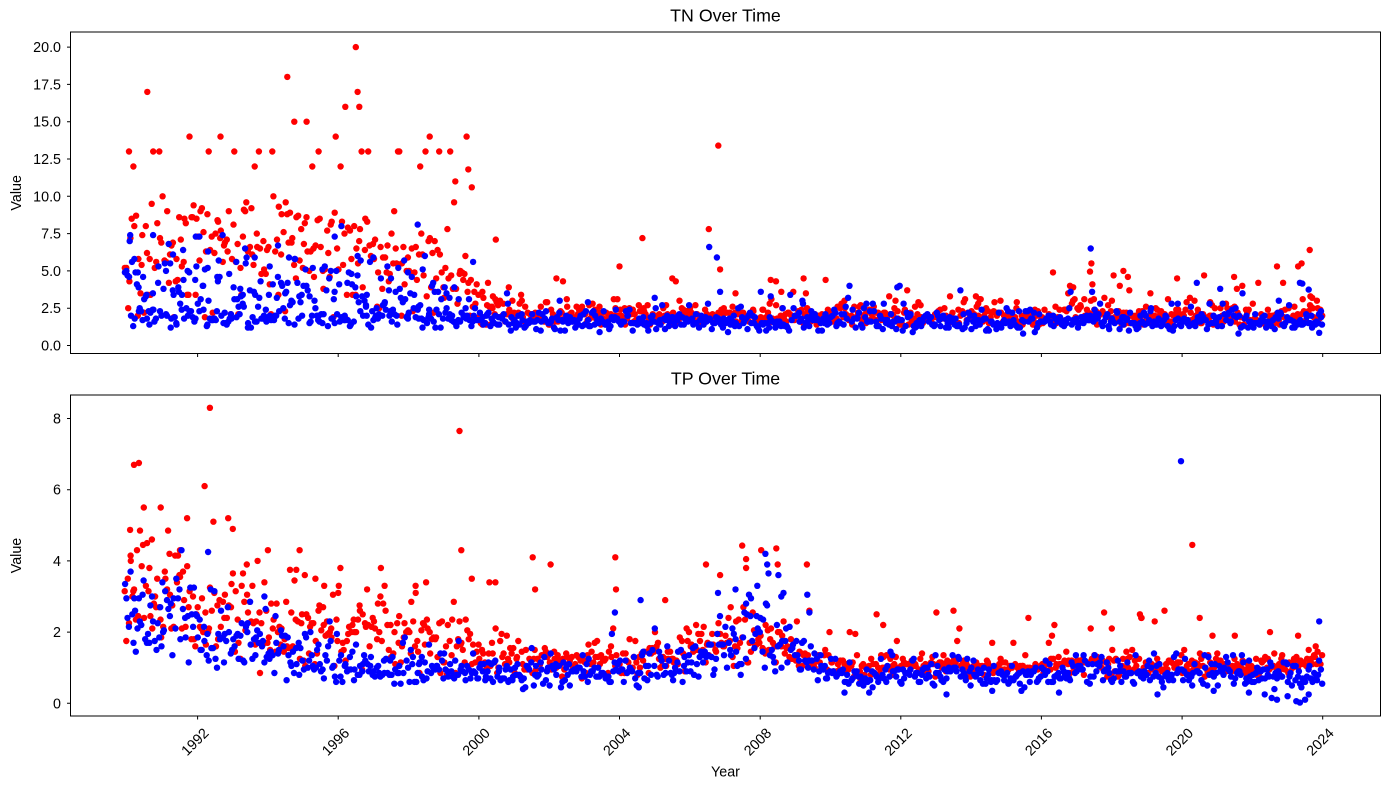 The width and height of the screenshot is (1389, 795). I want to click on svg-text: 5.0, so click(51, 272).